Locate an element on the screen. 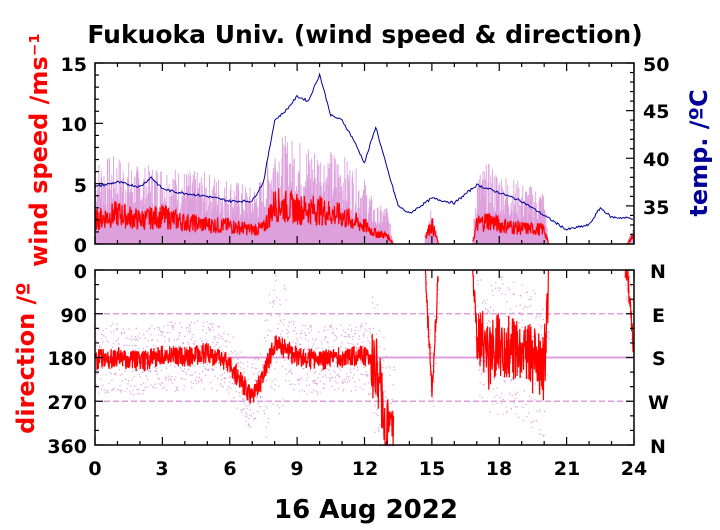  x-tick-label: 0 is located at coordinates (94, 469).